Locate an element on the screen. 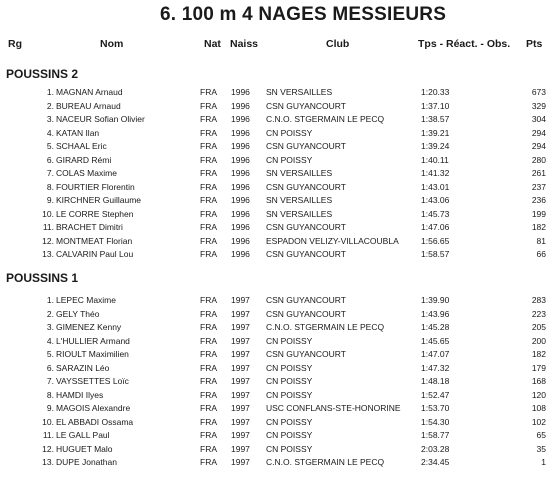 This screenshot has width=553, height=480. athlete-name: LE GALL Paul is located at coordinates (83, 435).